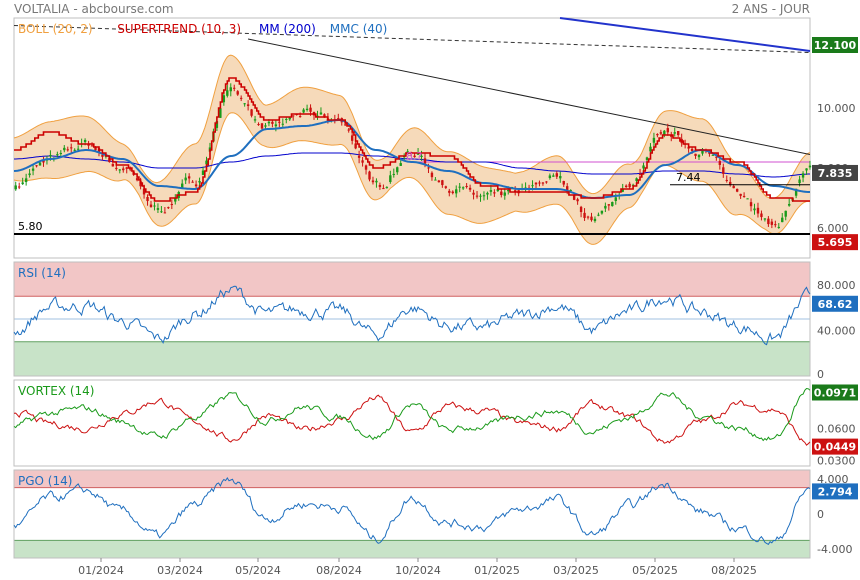 Image resolution: width=860 pixels, height=580 pixels. I want to click on rsi-legend-0: RSI (14), so click(42, 273).